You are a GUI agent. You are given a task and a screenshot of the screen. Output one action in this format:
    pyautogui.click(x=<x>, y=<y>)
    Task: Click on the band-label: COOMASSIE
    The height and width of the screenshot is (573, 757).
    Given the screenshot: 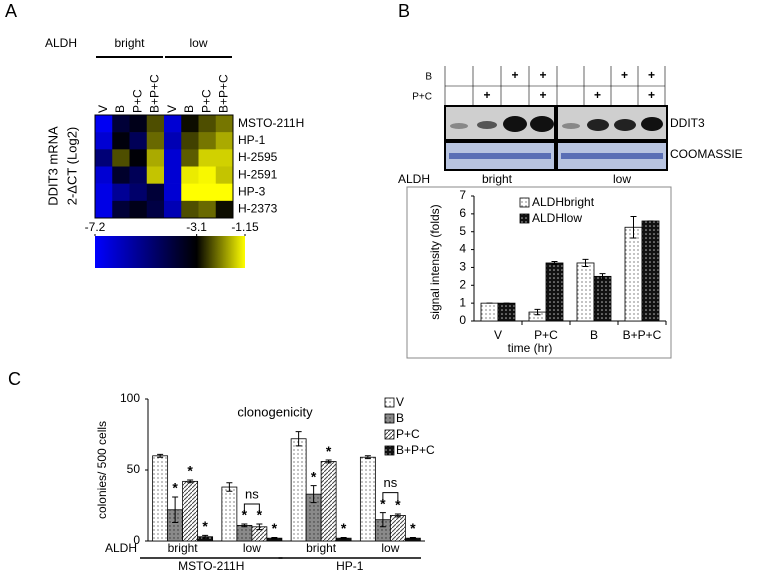 What is the action you would take?
    pyautogui.click(x=706, y=154)
    